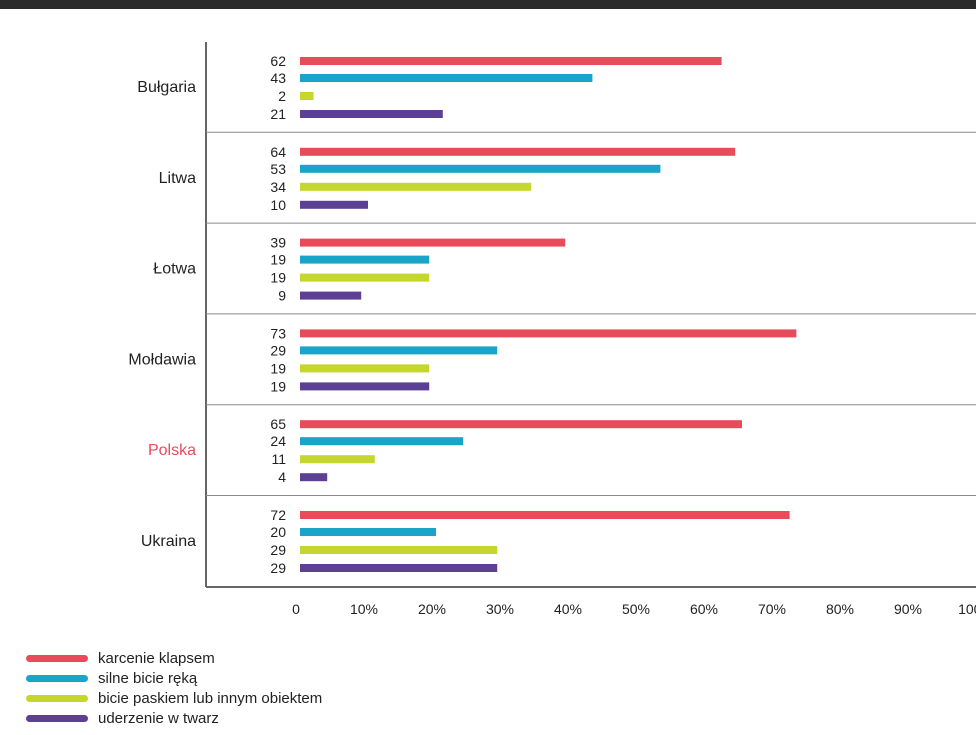  Describe the element at coordinates (278, 459) in the screenshot. I see `bar-value-label: 11` at that location.